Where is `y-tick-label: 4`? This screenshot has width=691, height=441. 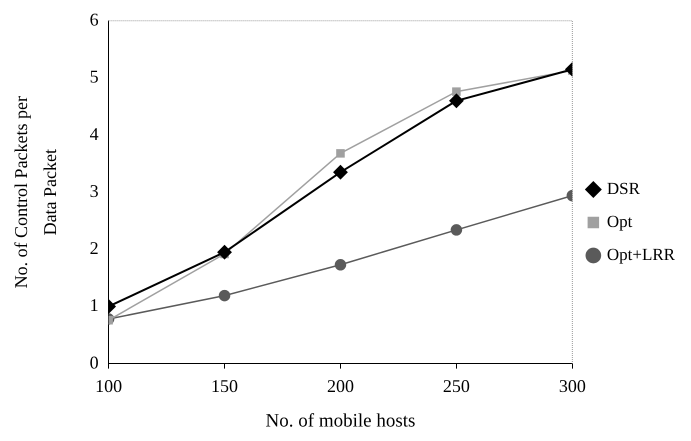 y-tick-label: 4 is located at coordinates (94, 134).